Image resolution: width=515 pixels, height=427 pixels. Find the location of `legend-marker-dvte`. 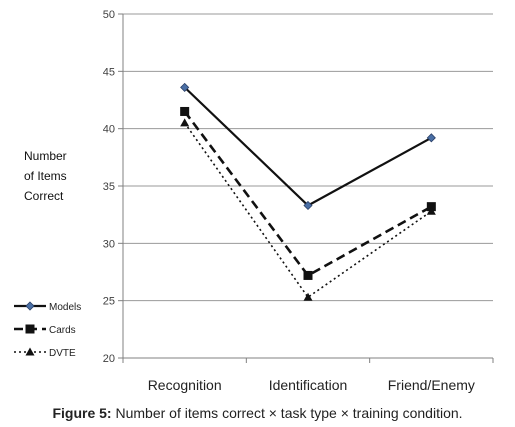

legend-marker-dvte is located at coordinates (30, 351).